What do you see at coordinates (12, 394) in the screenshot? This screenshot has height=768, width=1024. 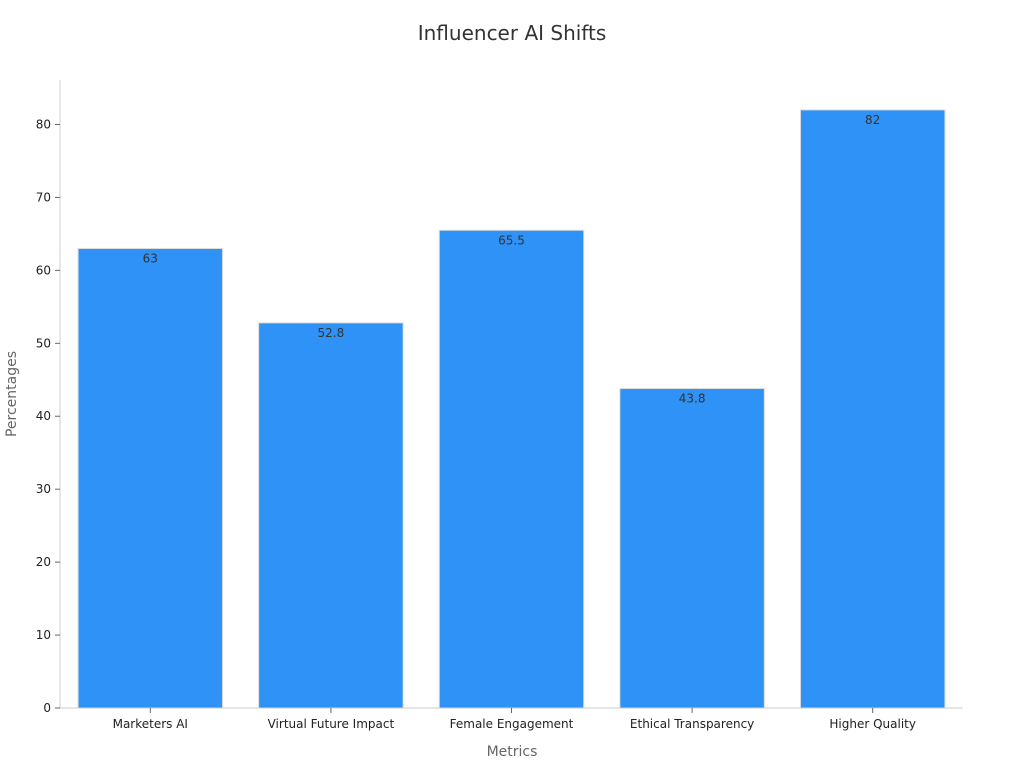 I see `y-axis-label: Percentages` at bounding box center [12, 394].